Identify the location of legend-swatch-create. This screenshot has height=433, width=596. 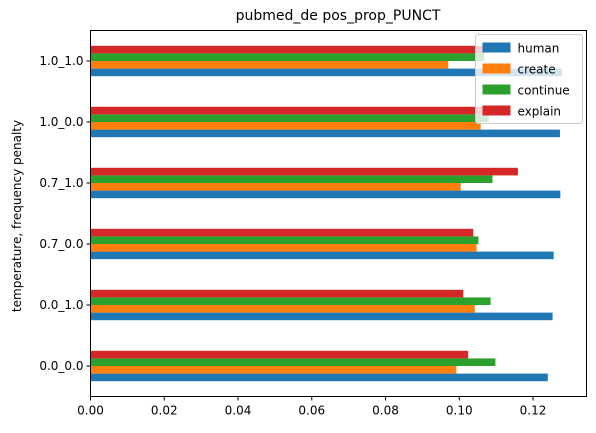
(496, 68).